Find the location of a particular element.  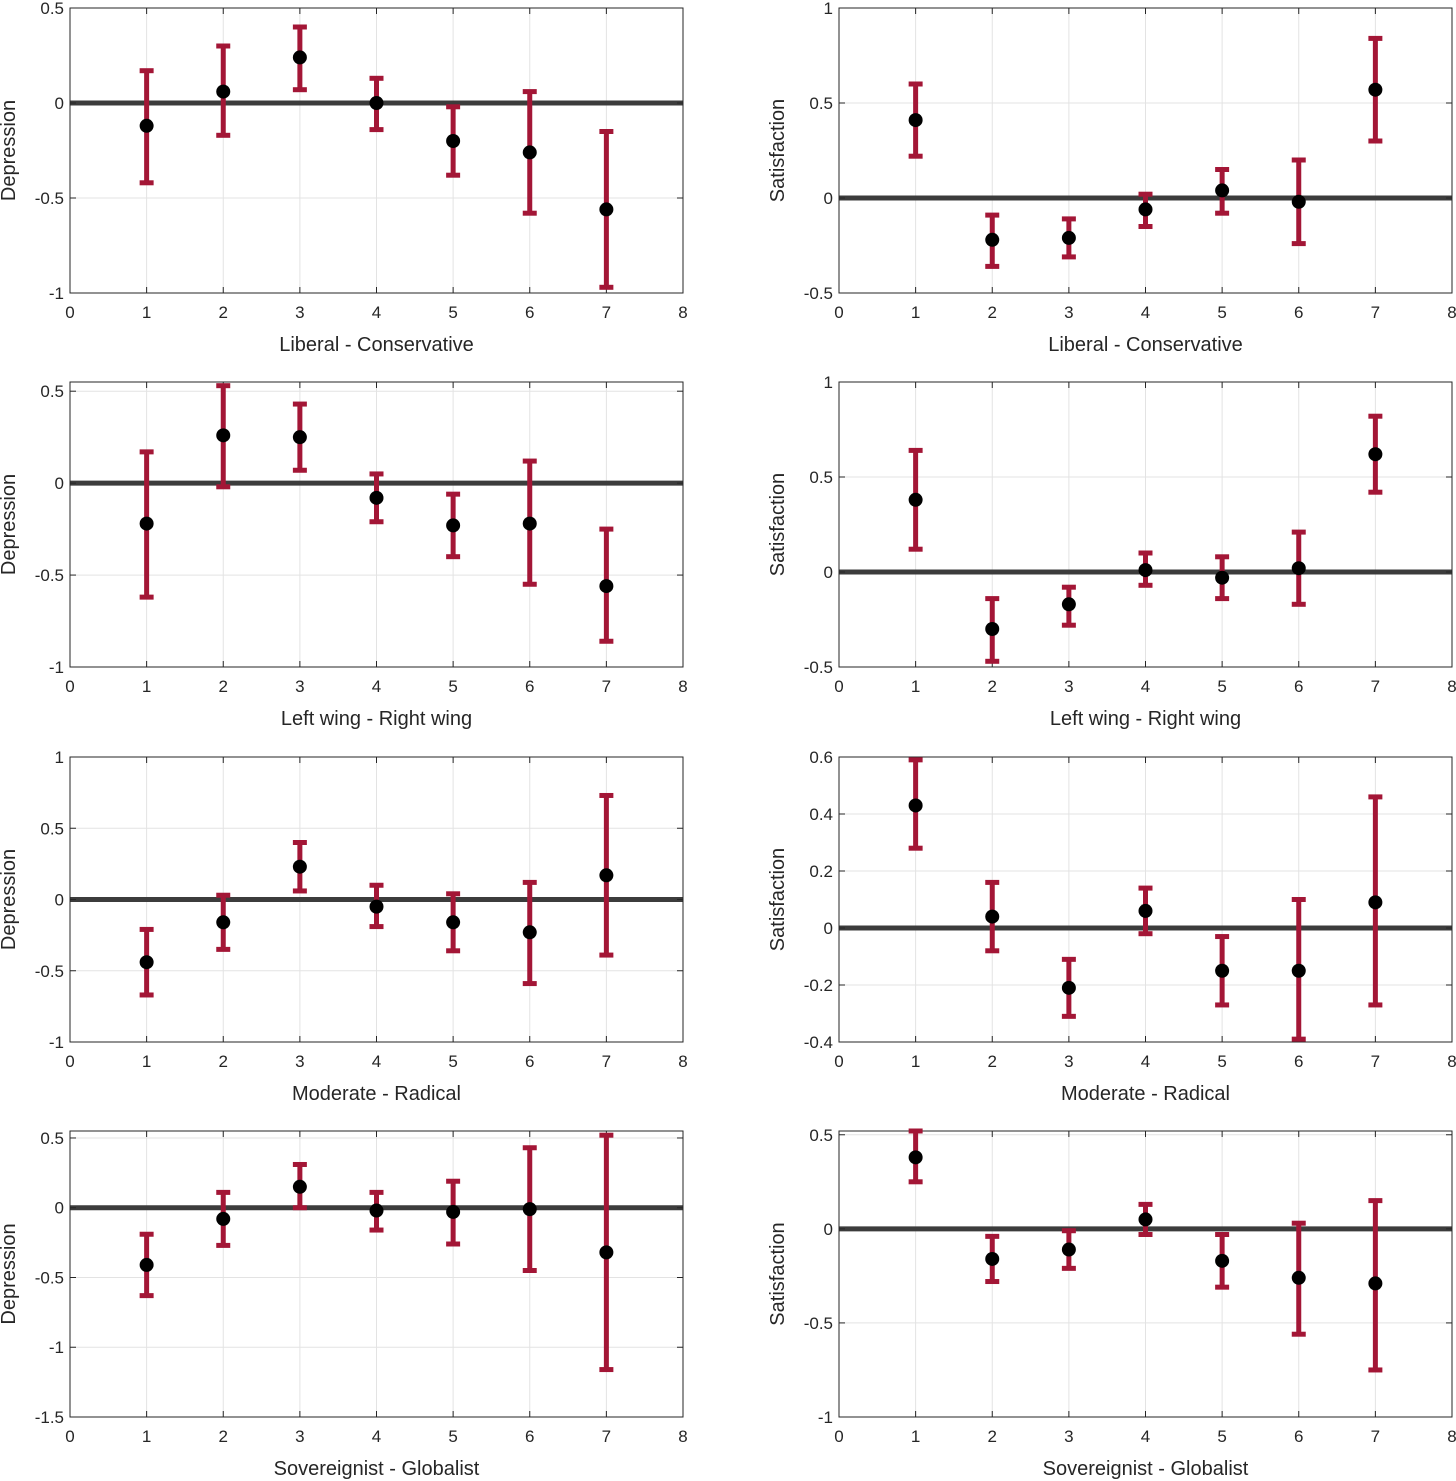

y-tick-label: -0.5 is located at coordinates (49, 1277).